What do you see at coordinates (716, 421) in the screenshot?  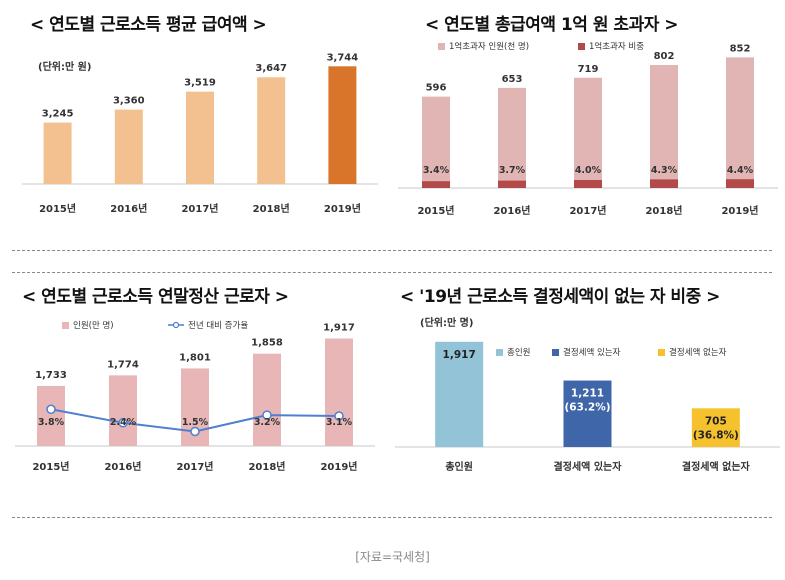 I see `chart4-value-label: 705` at bounding box center [716, 421].